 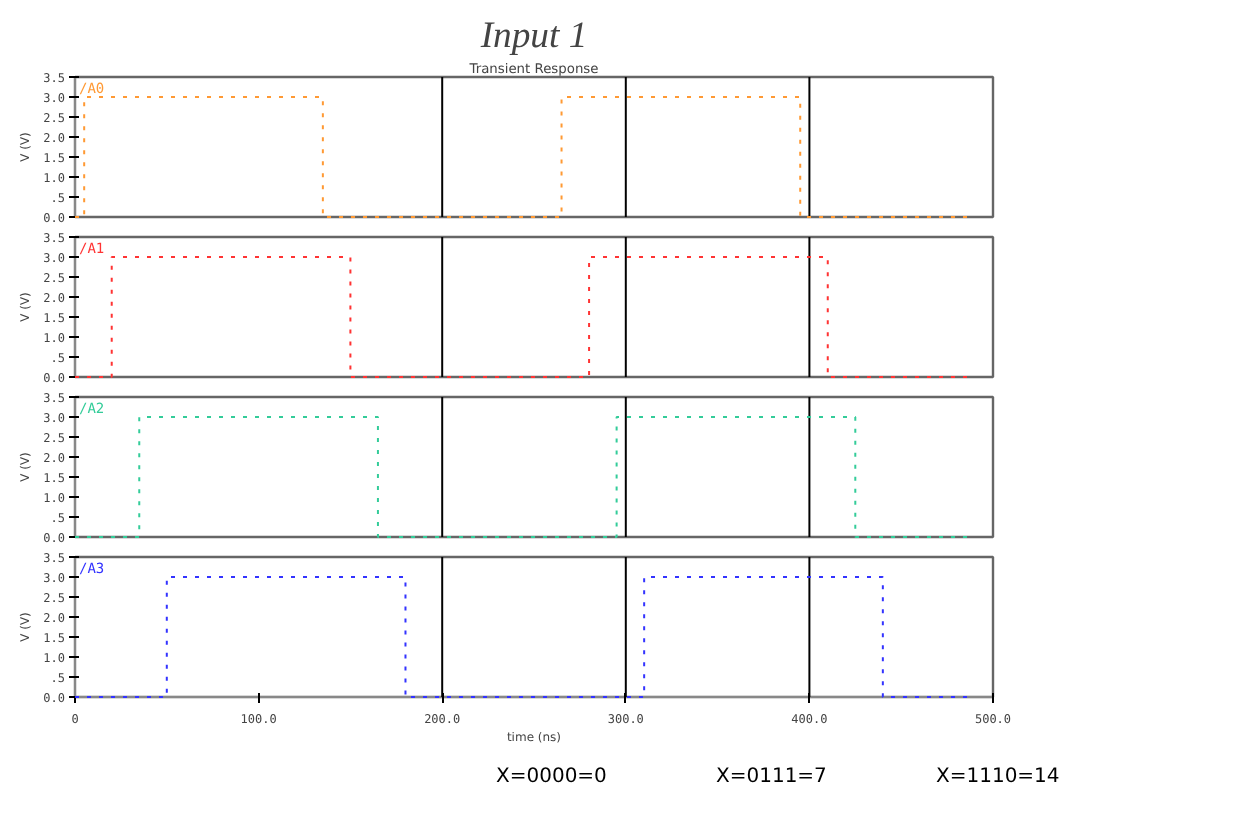 What do you see at coordinates (551, 778) in the screenshot?
I see `text: X=0000=0` at bounding box center [551, 778].